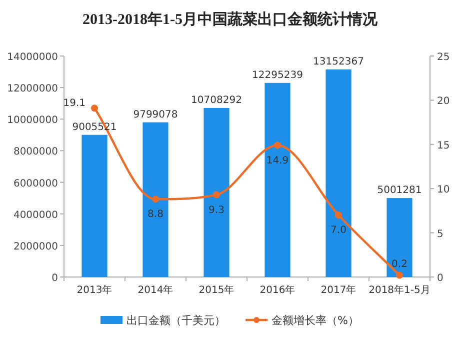  I want to click on y2-tick-label: 10, so click(443, 190).